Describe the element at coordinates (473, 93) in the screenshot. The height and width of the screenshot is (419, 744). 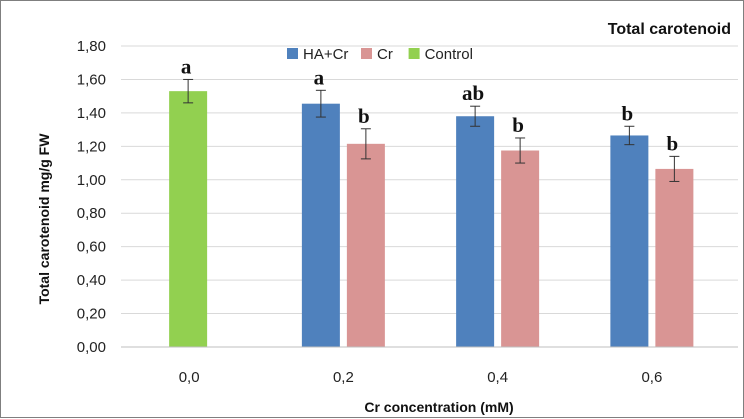
I see `significance-label: ab` at that location.